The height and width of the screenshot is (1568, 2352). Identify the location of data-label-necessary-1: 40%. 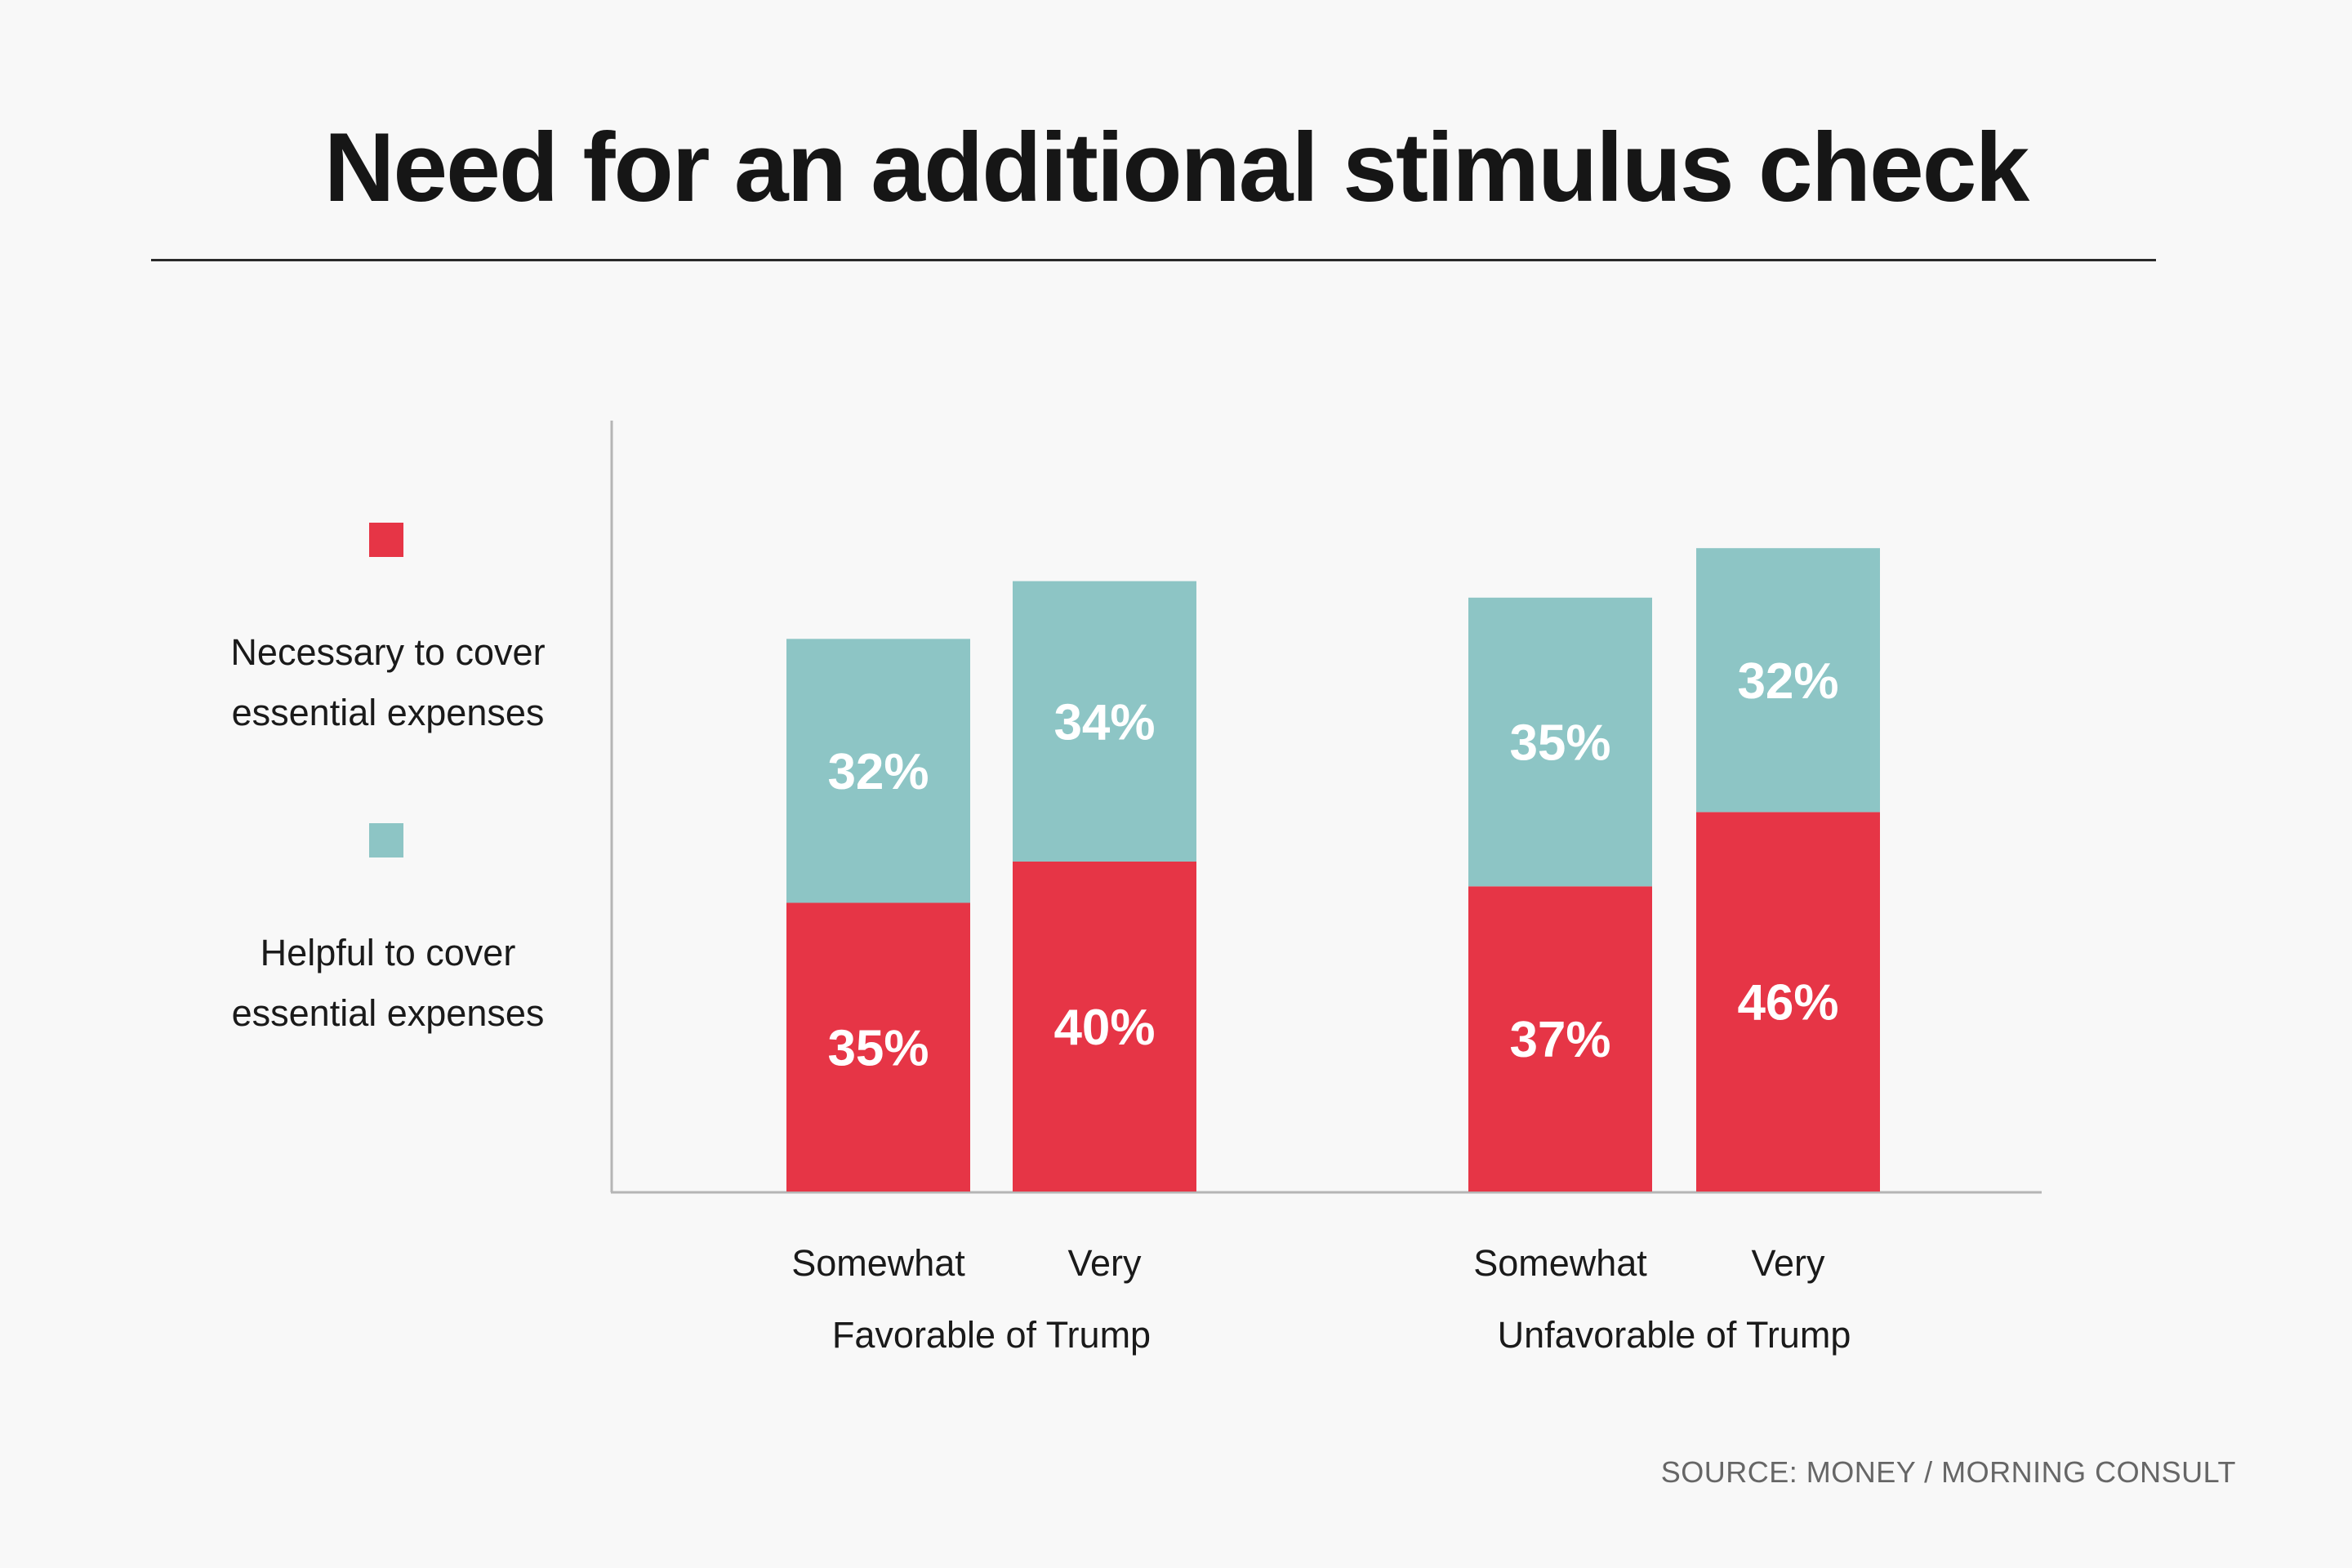
(1104, 1028).